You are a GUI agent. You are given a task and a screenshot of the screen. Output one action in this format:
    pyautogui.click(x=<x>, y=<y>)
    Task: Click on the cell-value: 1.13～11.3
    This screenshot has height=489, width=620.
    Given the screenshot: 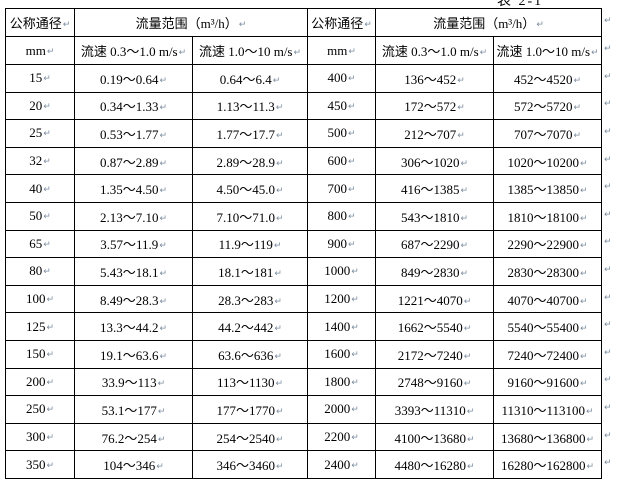 What is the action you would take?
    pyautogui.click(x=245, y=107)
    